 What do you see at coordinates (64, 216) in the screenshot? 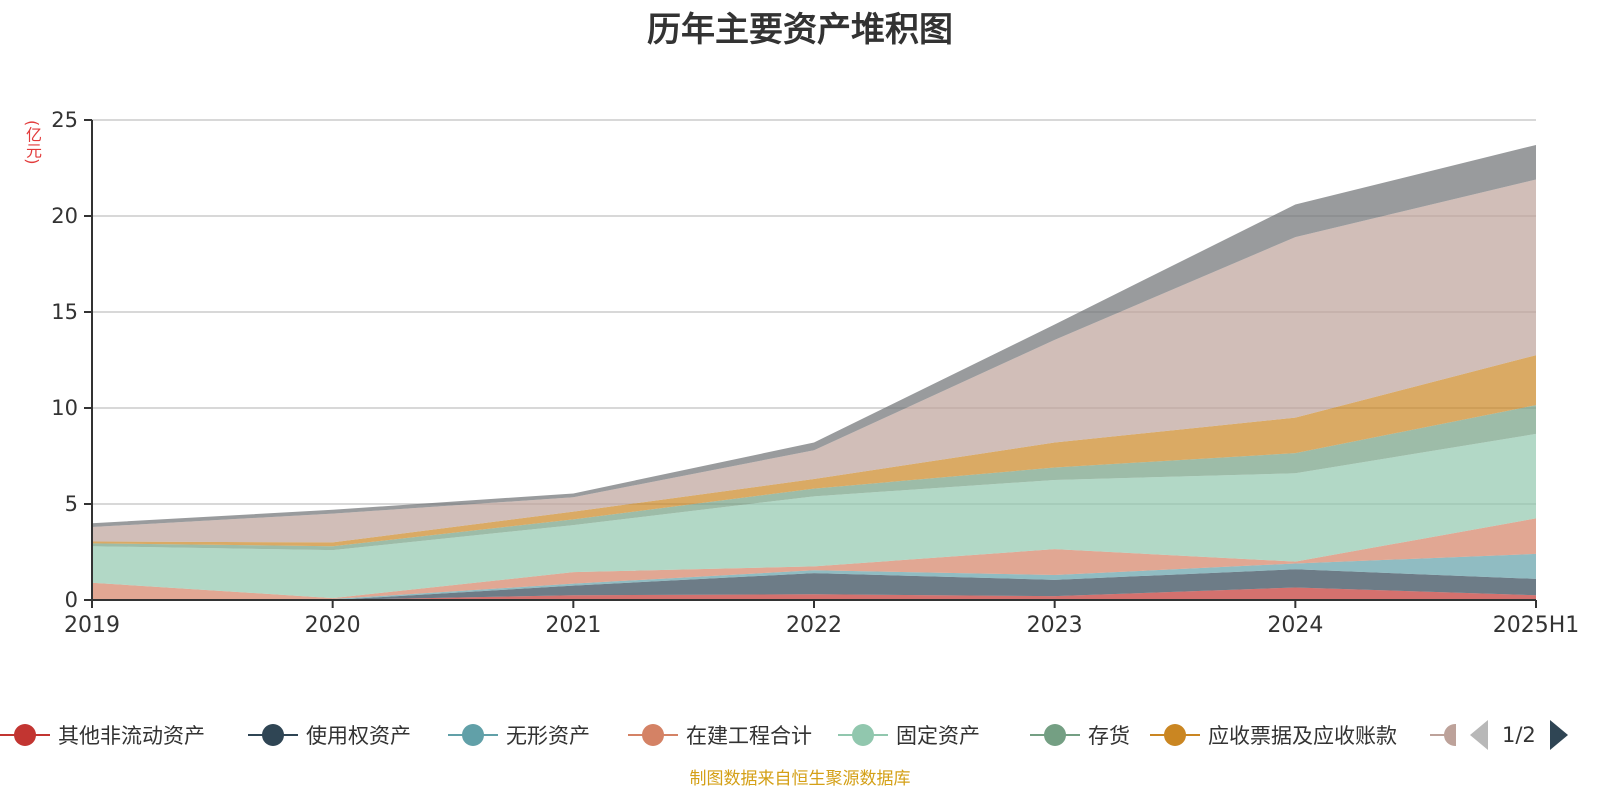
I see `y-tick-label: 20` at bounding box center [64, 216].